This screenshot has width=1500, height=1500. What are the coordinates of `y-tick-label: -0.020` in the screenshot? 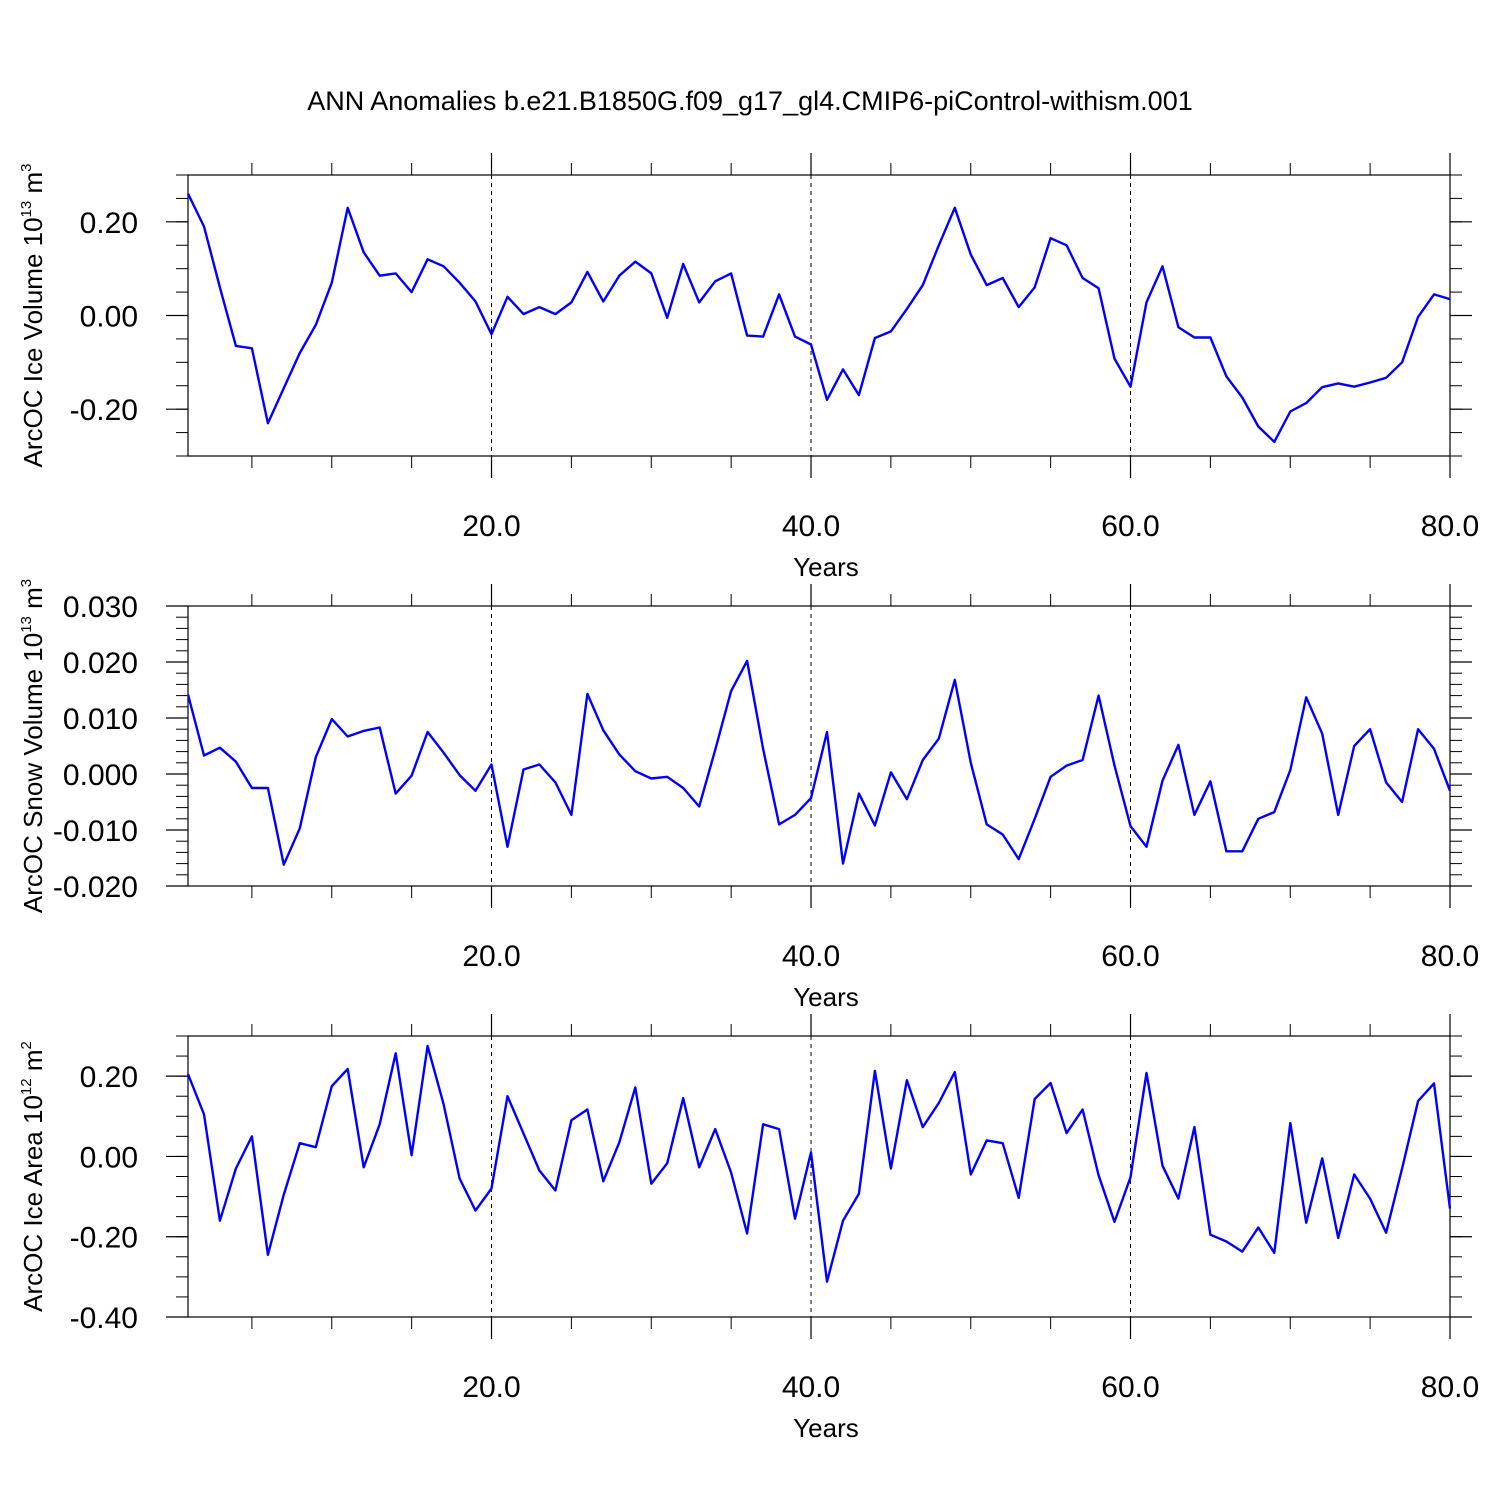 It's located at (95, 887).